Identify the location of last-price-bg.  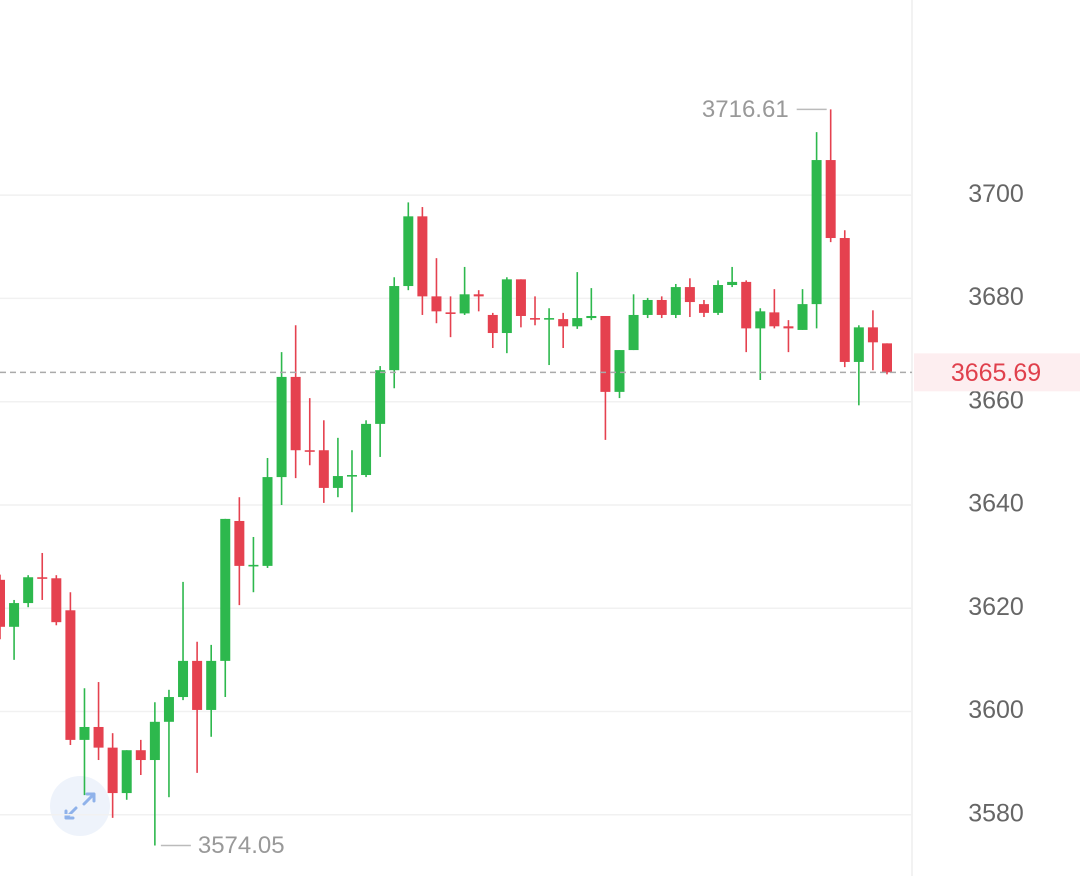
(997, 372).